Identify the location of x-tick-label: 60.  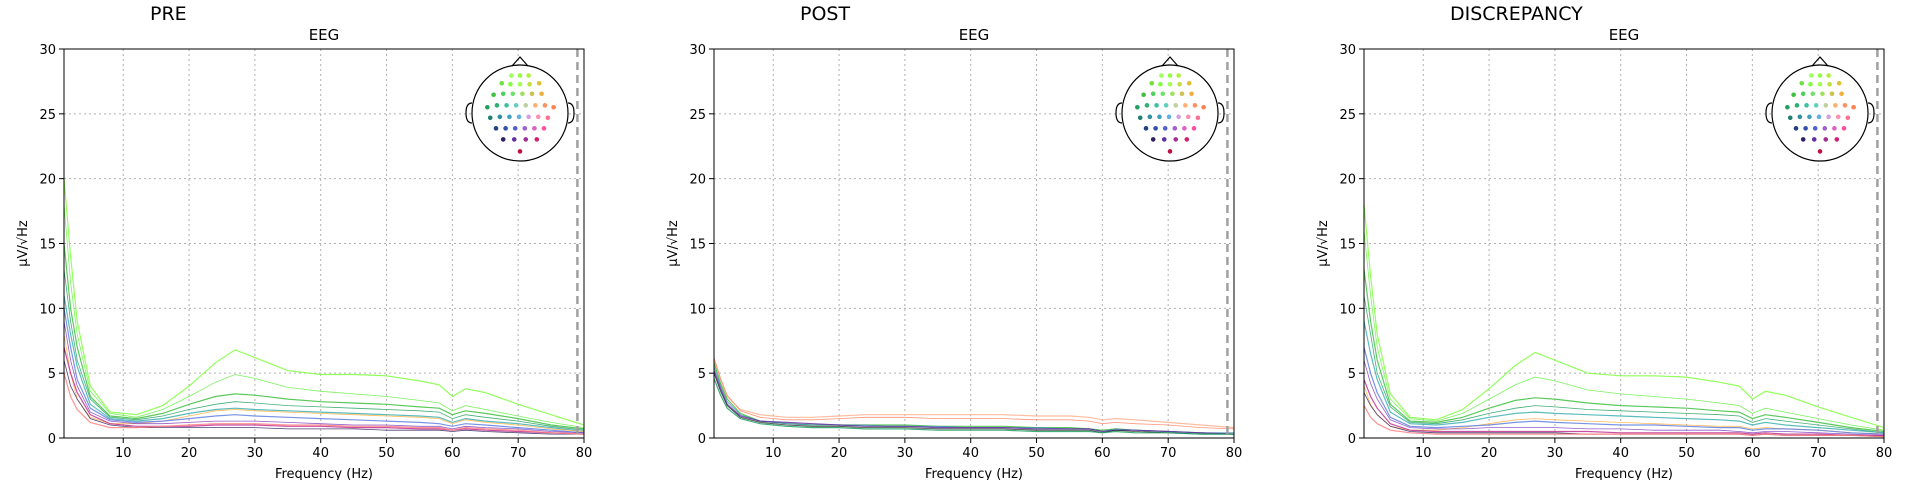
(1752, 453).